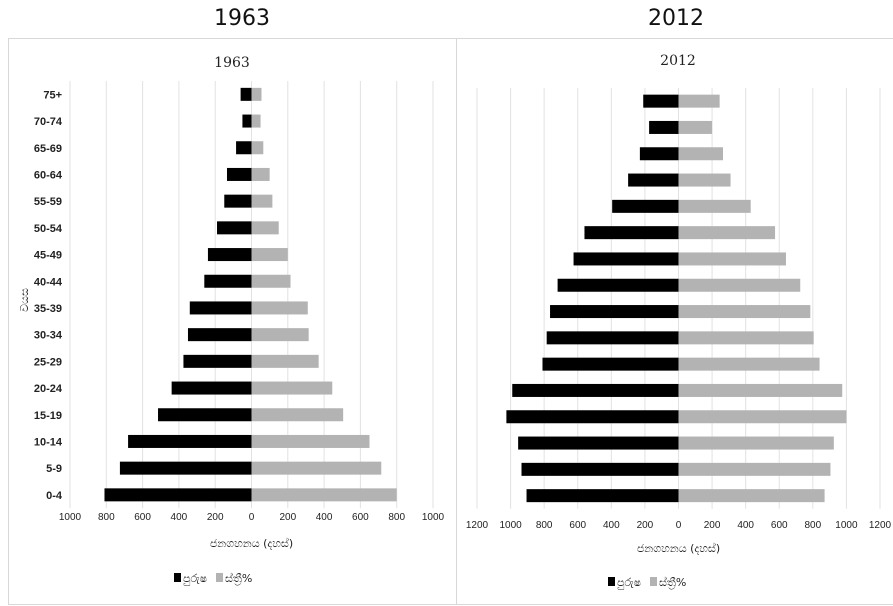  I want to click on legend-label-male: පුරුෂ, so click(195, 578).